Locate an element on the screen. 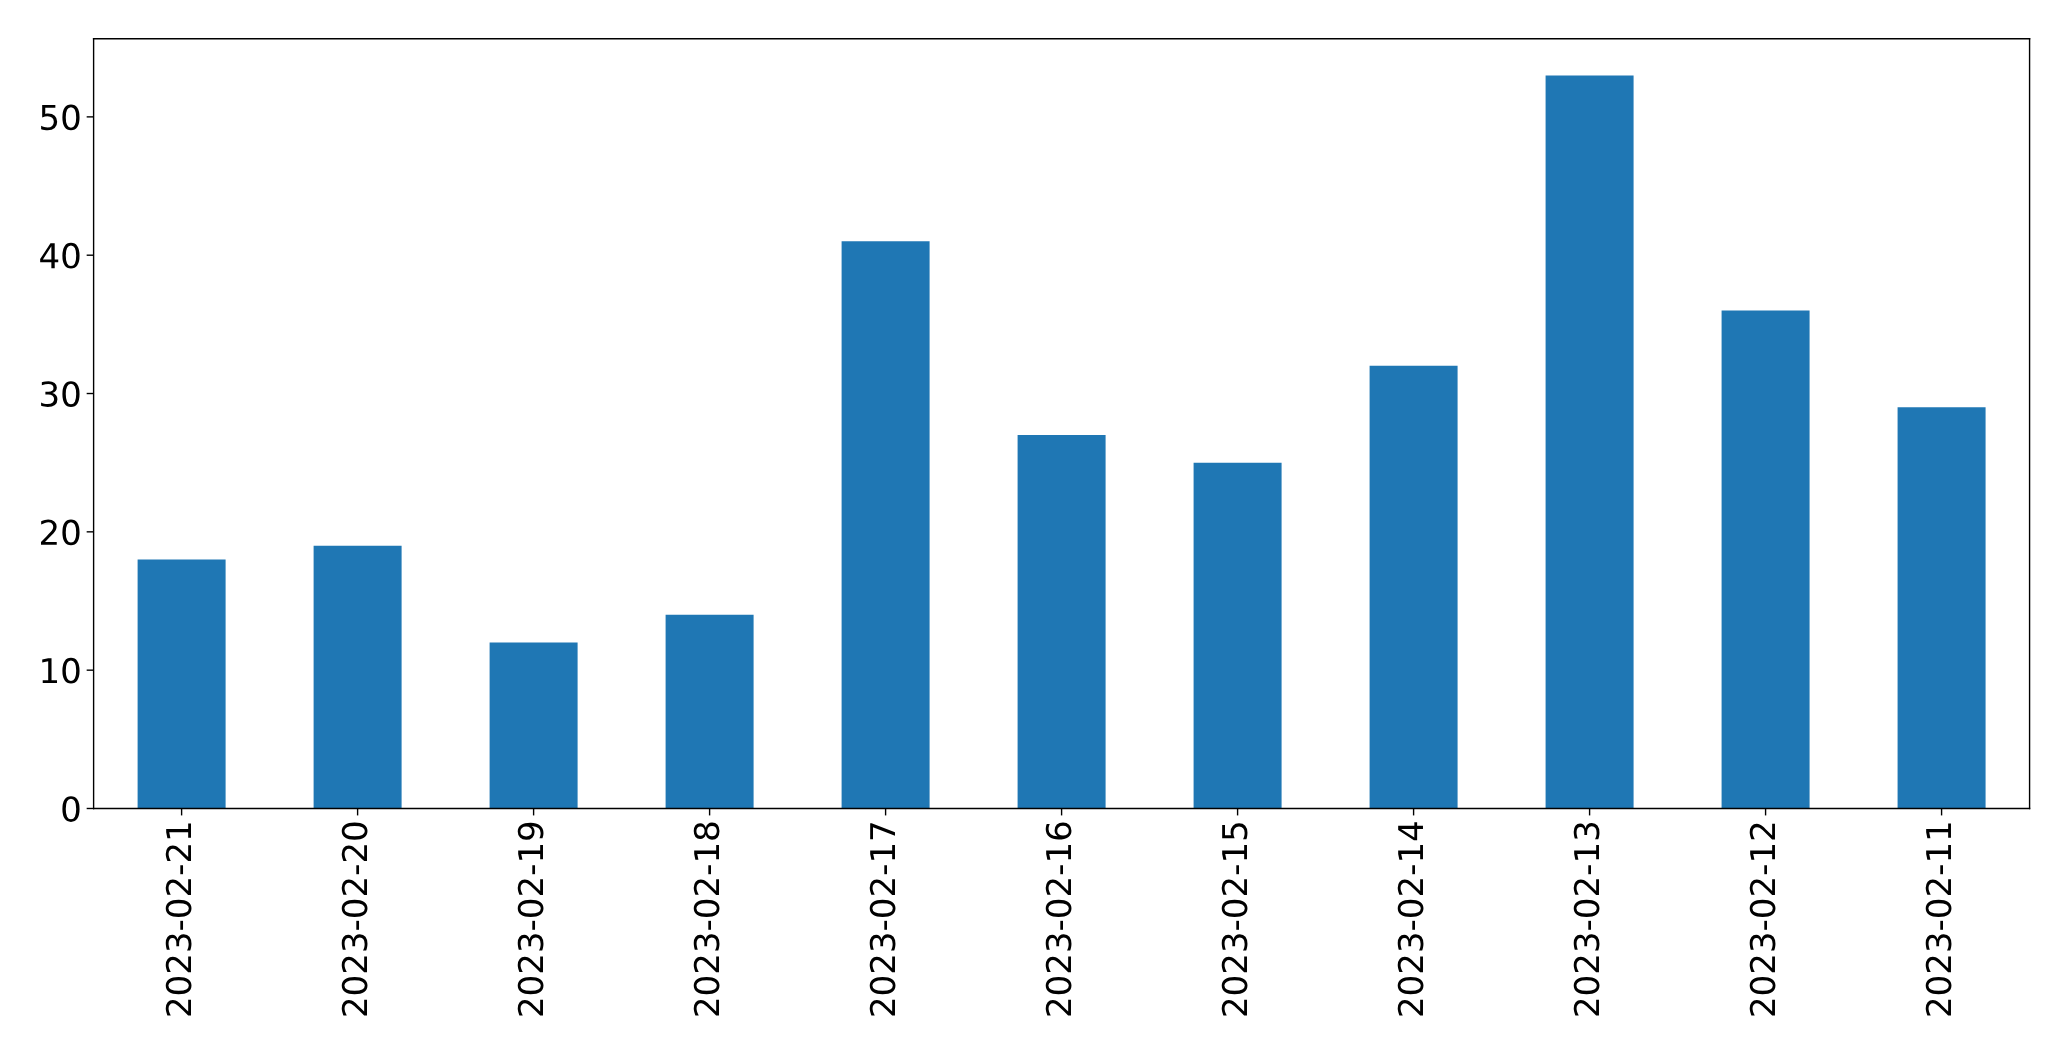 Image resolution: width=2071 pixels, height=1061 pixels. x-tick-label: 2023-02-20 is located at coordinates (354, 919).